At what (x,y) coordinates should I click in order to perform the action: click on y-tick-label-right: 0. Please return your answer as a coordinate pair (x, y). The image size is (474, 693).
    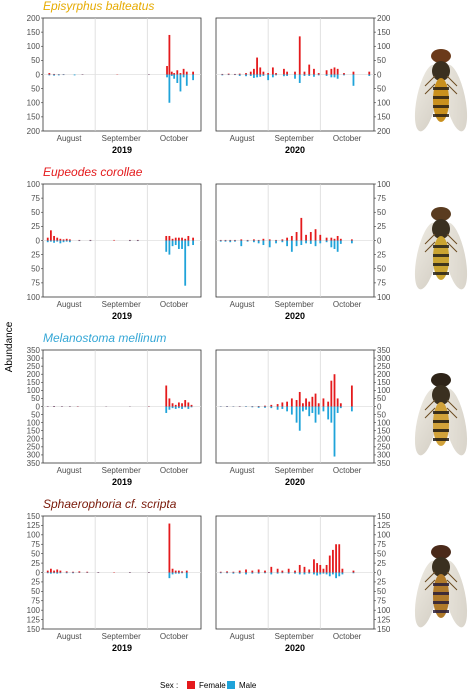
    Looking at the image, I should click on (379, 74).